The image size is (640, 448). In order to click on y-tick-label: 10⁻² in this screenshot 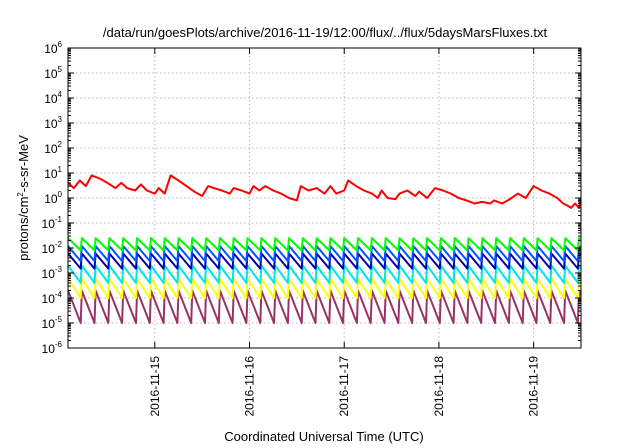, I will do `click(52, 248)`.